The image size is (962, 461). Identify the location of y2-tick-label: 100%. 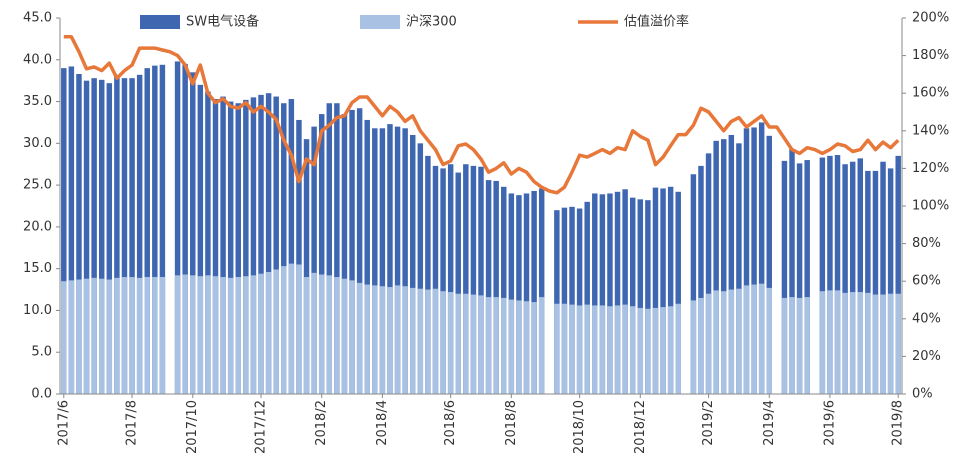
(930, 206).